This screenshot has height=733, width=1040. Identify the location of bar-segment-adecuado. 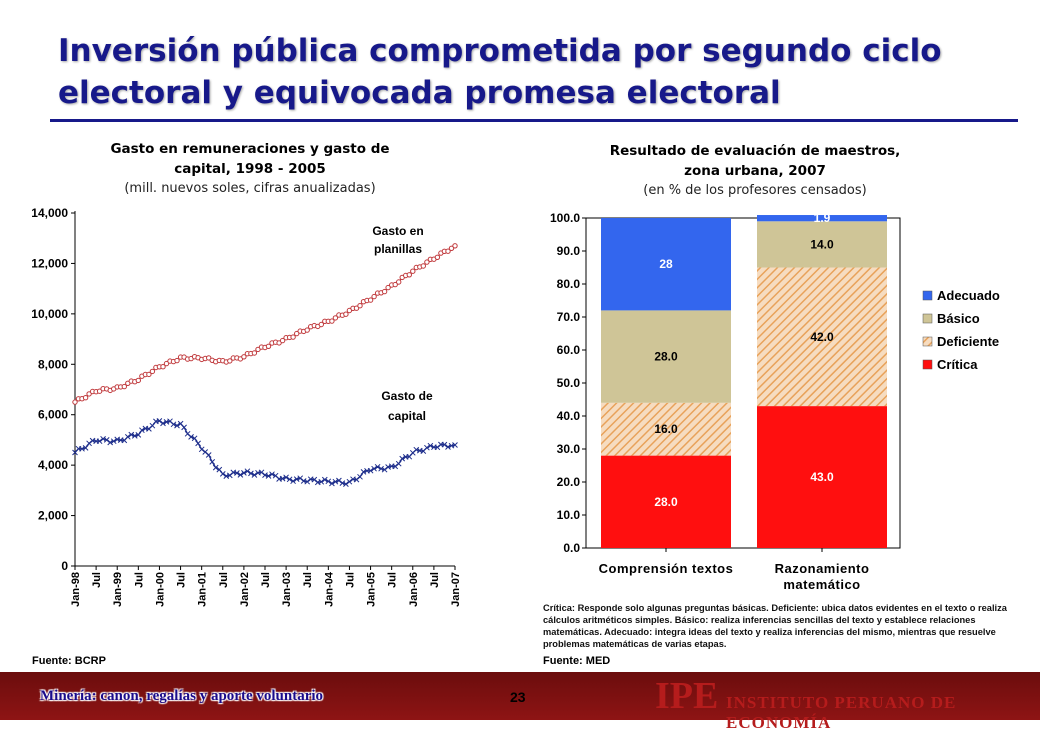
(822, 218).